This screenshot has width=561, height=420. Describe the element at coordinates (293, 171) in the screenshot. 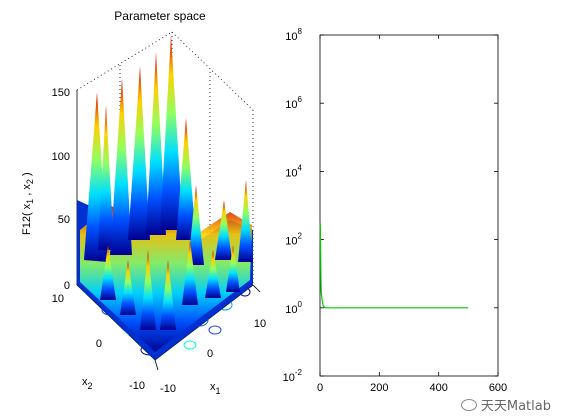

I see `y-tick-label: 10⁴` at that location.